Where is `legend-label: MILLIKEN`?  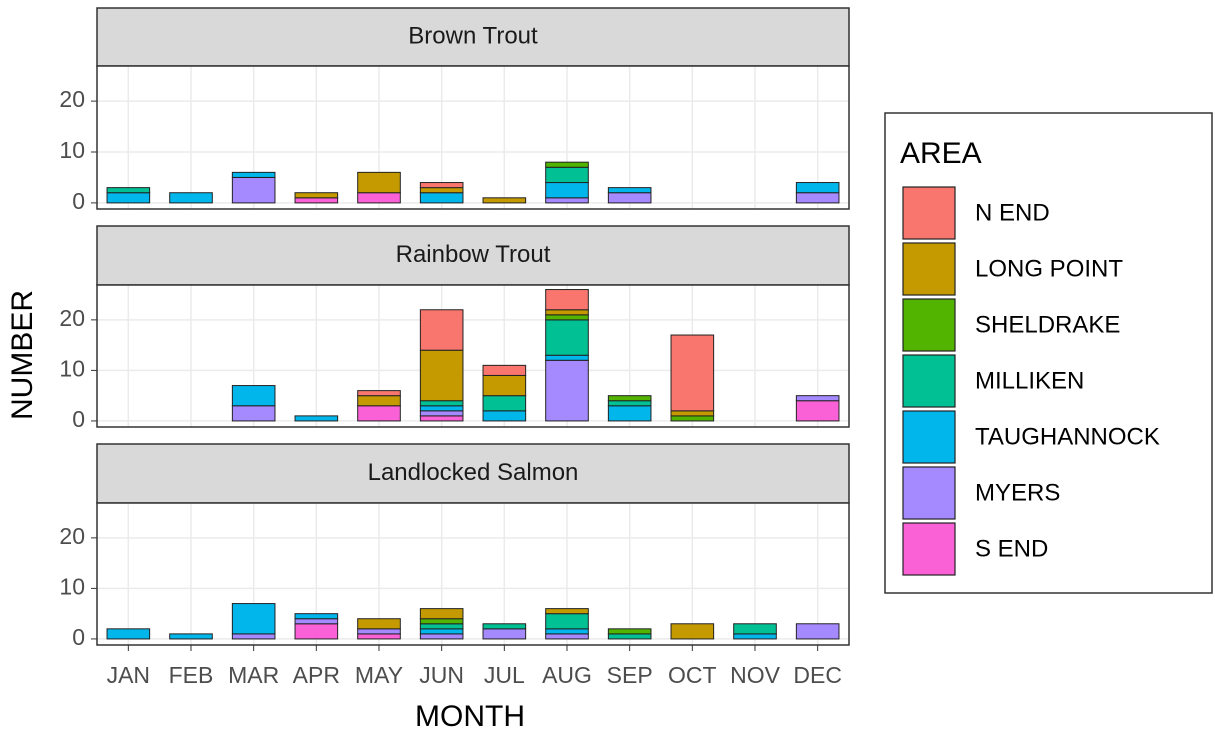
legend-label: MILLIKEN is located at coordinates (1029, 380).